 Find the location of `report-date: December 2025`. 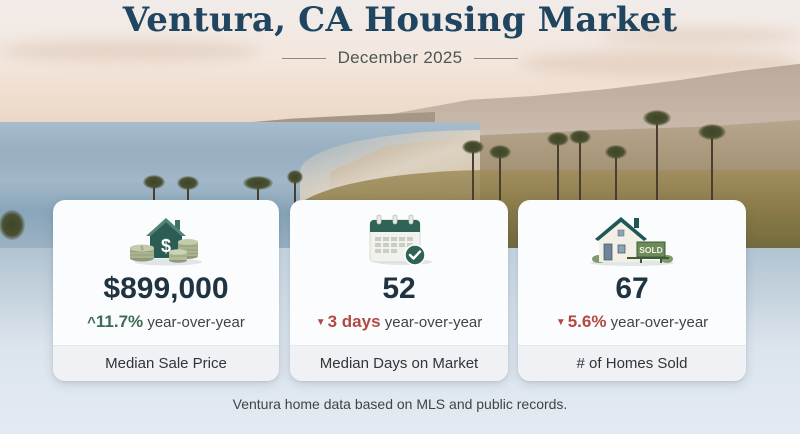

report-date: December 2025 is located at coordinates (400, 57).